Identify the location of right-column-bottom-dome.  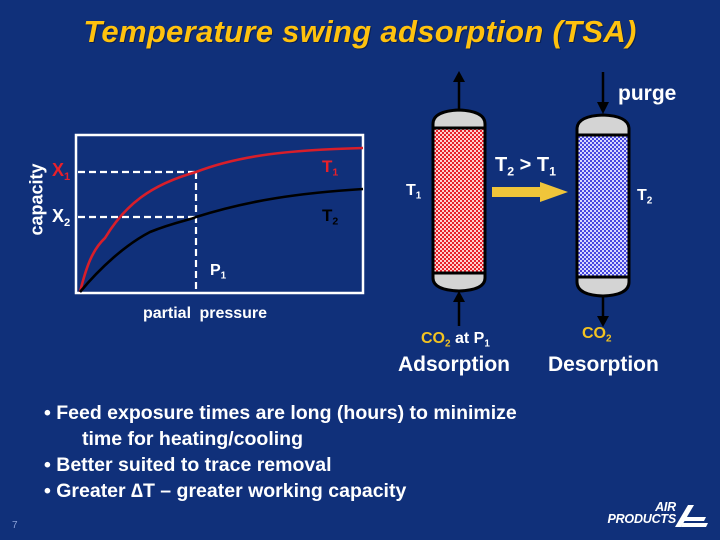
(603, 286).